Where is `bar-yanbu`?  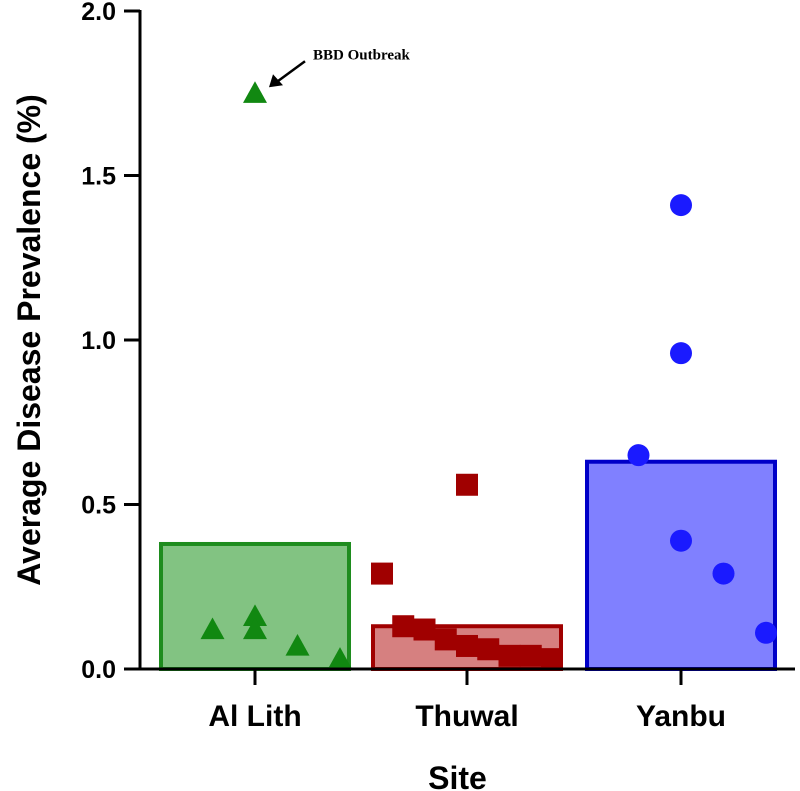 bar-yanbu is located at coordinates (681, 565).